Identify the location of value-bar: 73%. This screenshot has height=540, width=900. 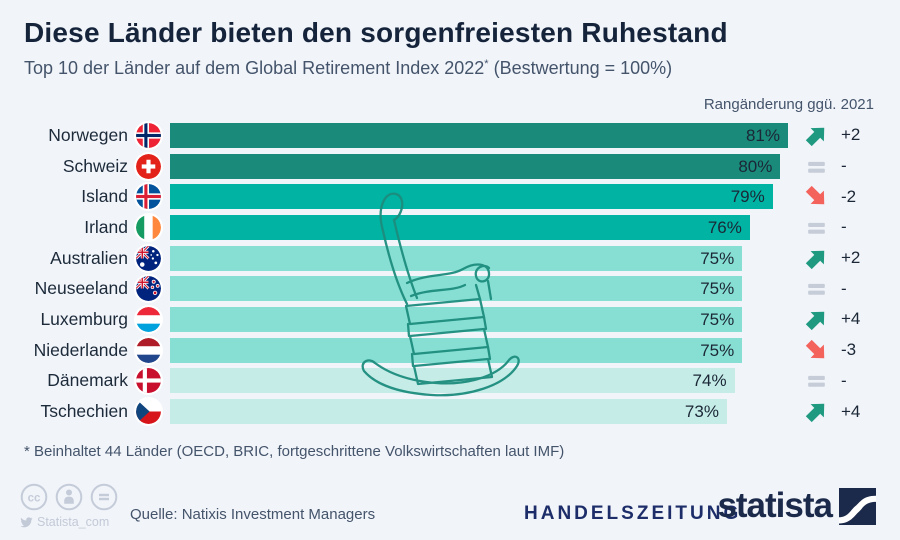
(448, 412).